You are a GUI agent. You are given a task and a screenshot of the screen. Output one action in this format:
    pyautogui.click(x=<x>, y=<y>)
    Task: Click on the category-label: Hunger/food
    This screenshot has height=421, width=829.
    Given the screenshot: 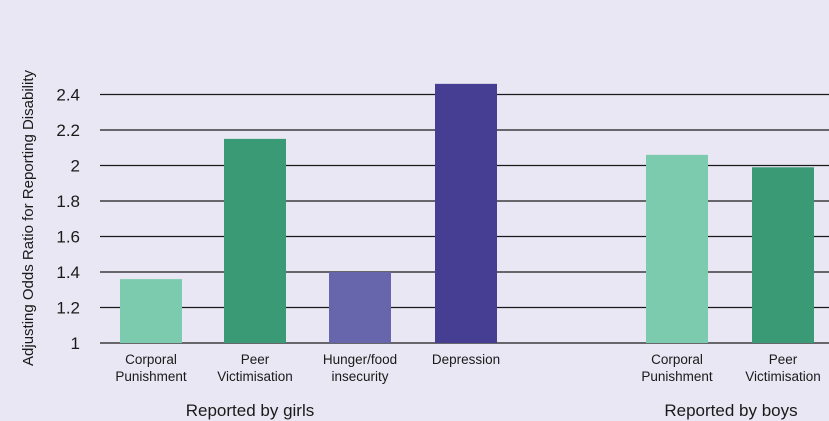 What is the action you would take?
    pyautogui.click(x=360, y=359)
    